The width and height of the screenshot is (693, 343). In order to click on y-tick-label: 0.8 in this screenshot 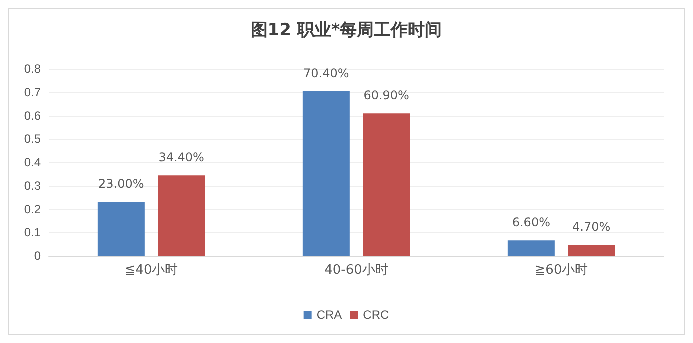, I will do `click(33, 69)`.